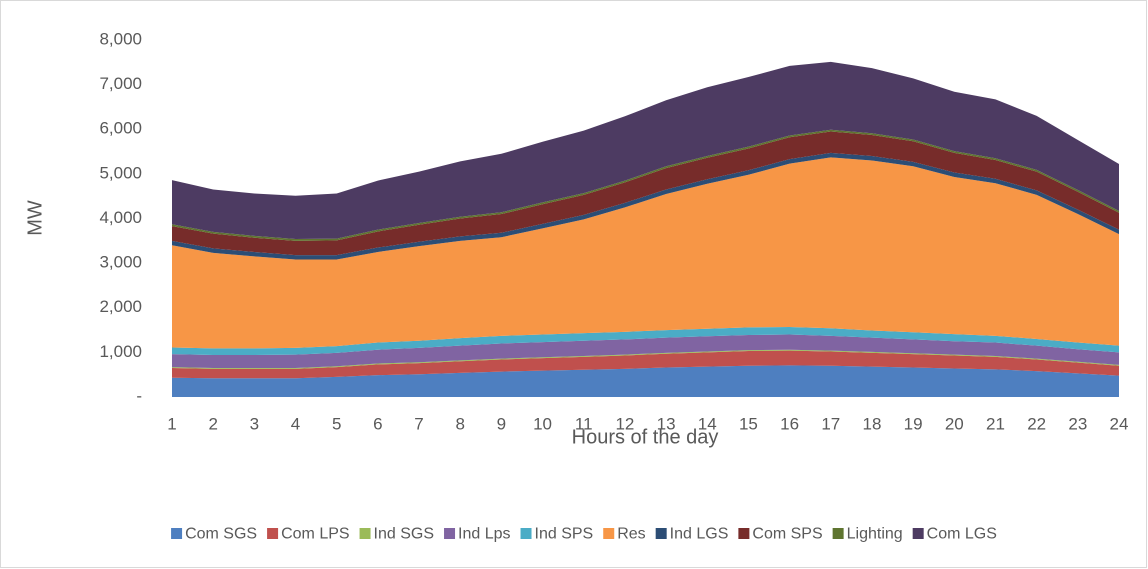 This screenshot has height=569, width=1148. Describe the element at coordinates (404, 534) in the screenshot. I see `legend-label: Ind SGS` at that location.